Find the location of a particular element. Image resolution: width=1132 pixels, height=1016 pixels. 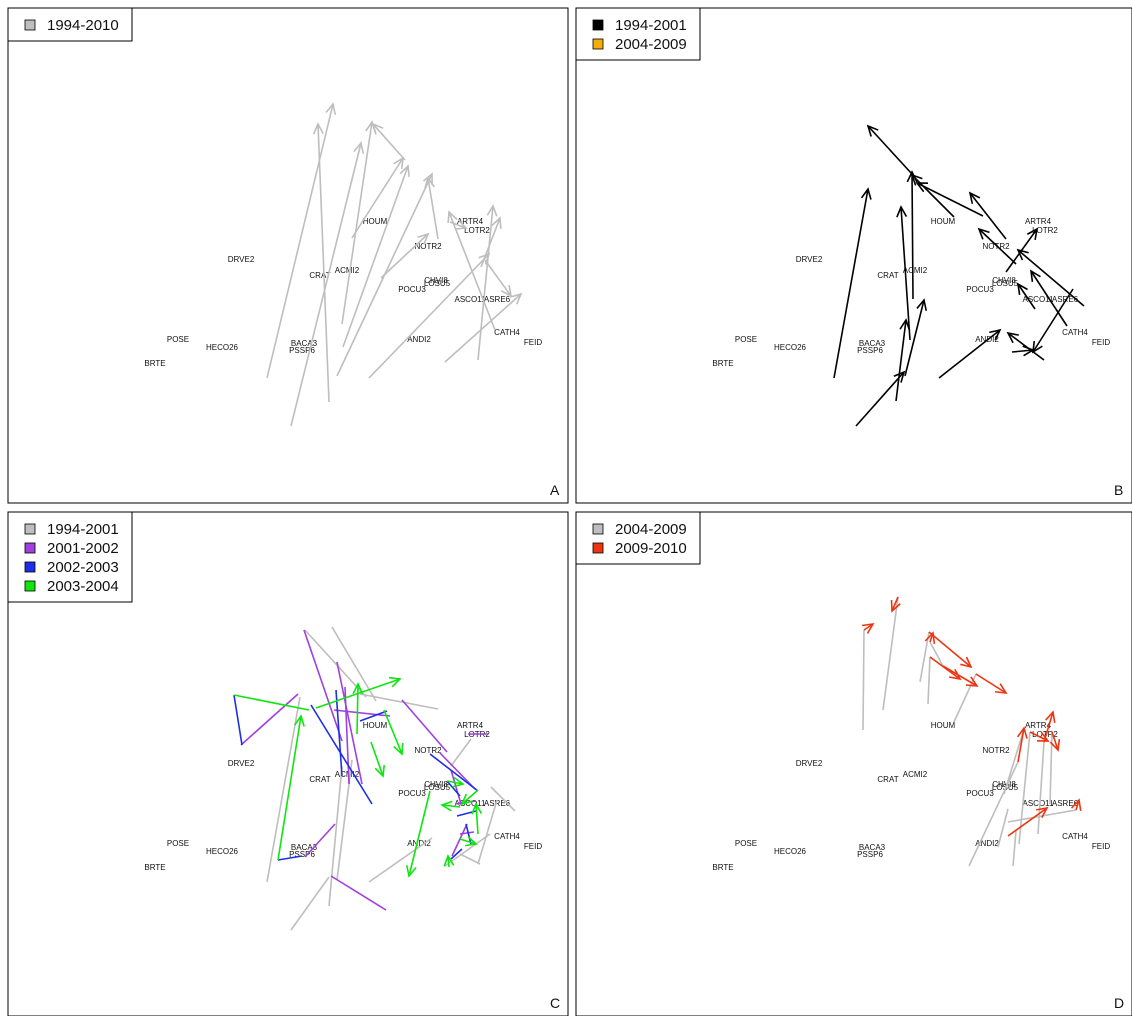

arrow-b-18-head is located at coordinates (1028, 351).